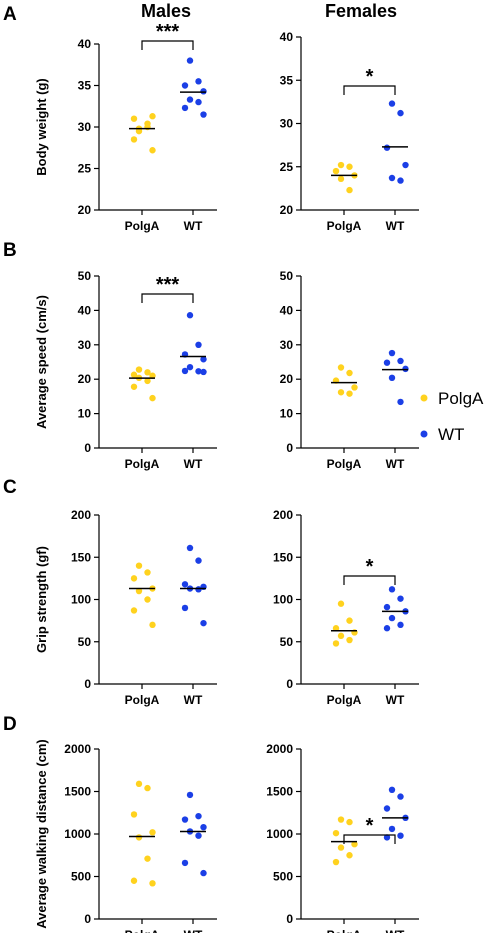  Describe the element at coordinates (451, 434) in the screenshot. I see `legend-label-wt: WT` at that location.